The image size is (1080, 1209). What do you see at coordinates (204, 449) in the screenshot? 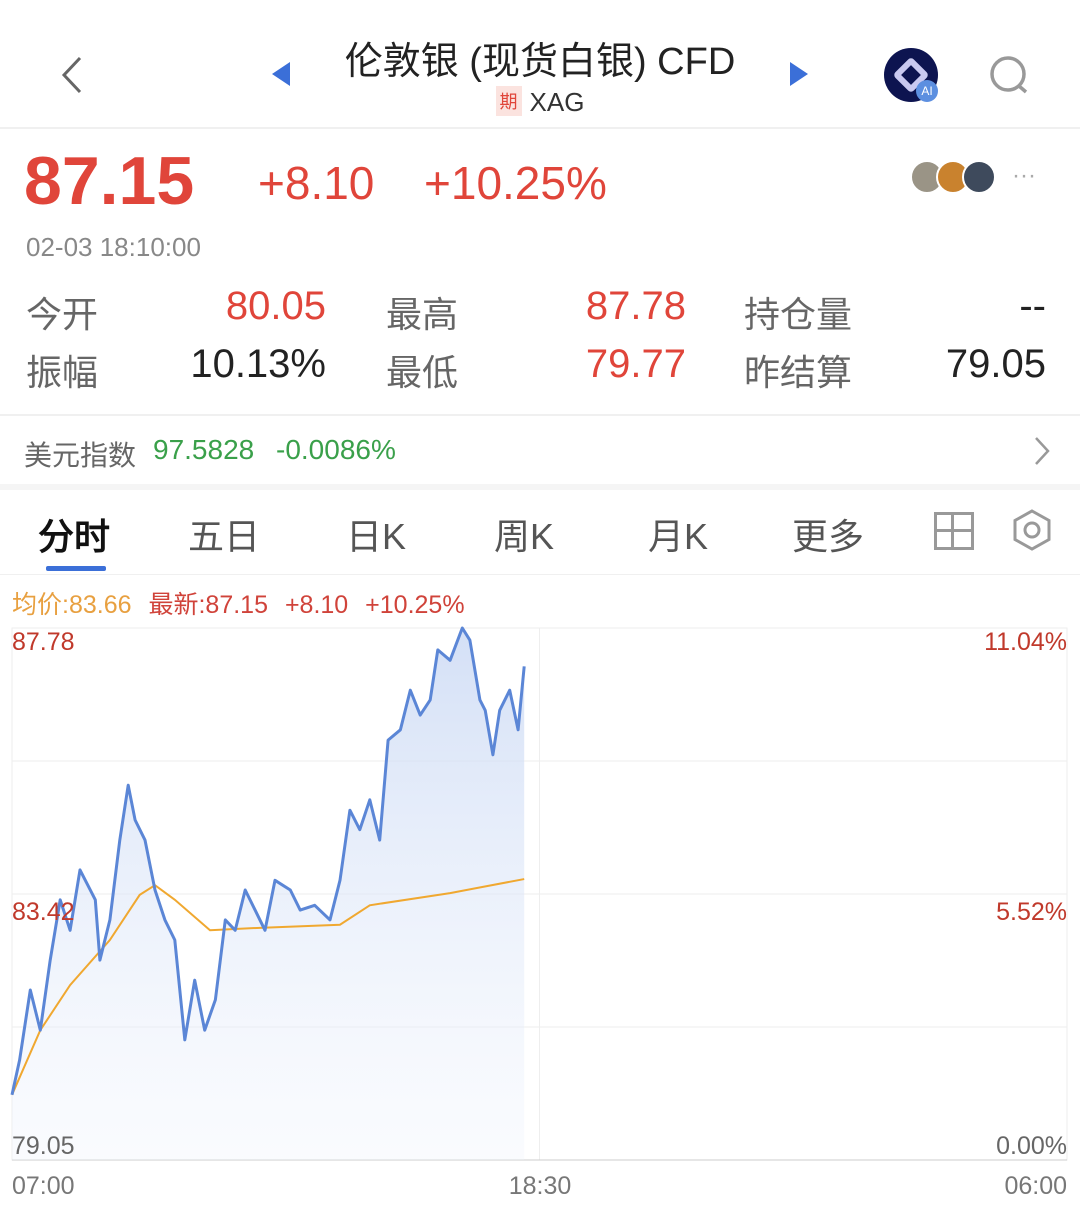
I see `dollar-index-value: 97.5828` at bounding box center [204, 449].